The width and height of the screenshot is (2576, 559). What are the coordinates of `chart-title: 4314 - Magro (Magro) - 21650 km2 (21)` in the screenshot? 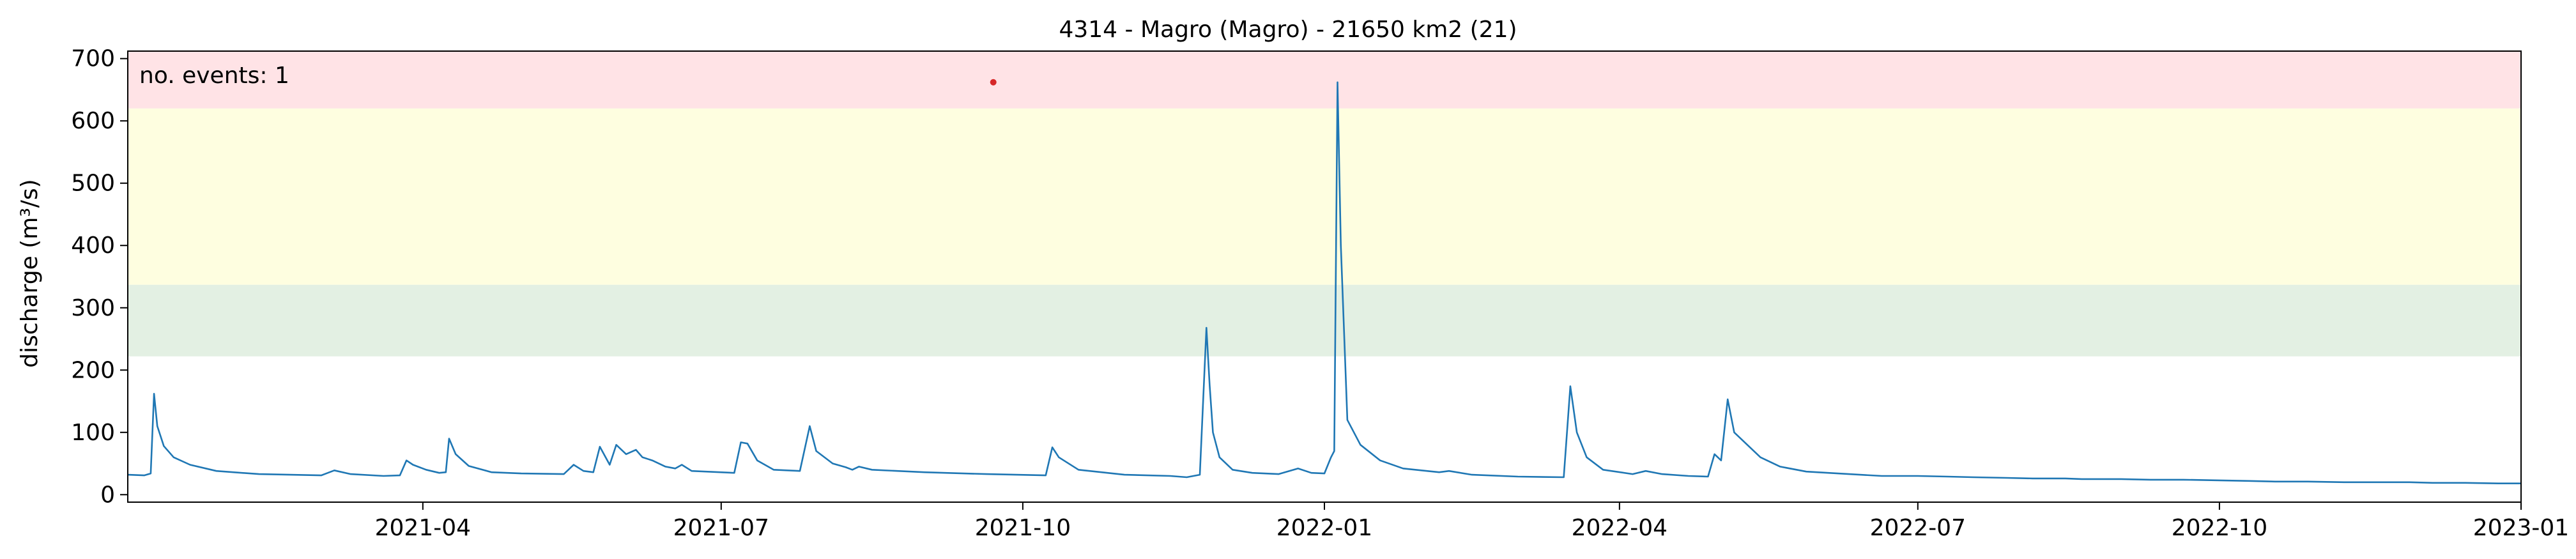 It's located at (1288, 30).